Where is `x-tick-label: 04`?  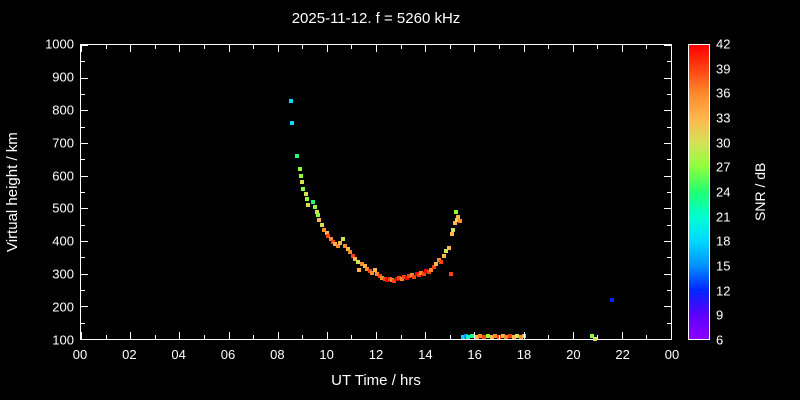
x-tick-label: 04 is located at coordinates (178, 354).